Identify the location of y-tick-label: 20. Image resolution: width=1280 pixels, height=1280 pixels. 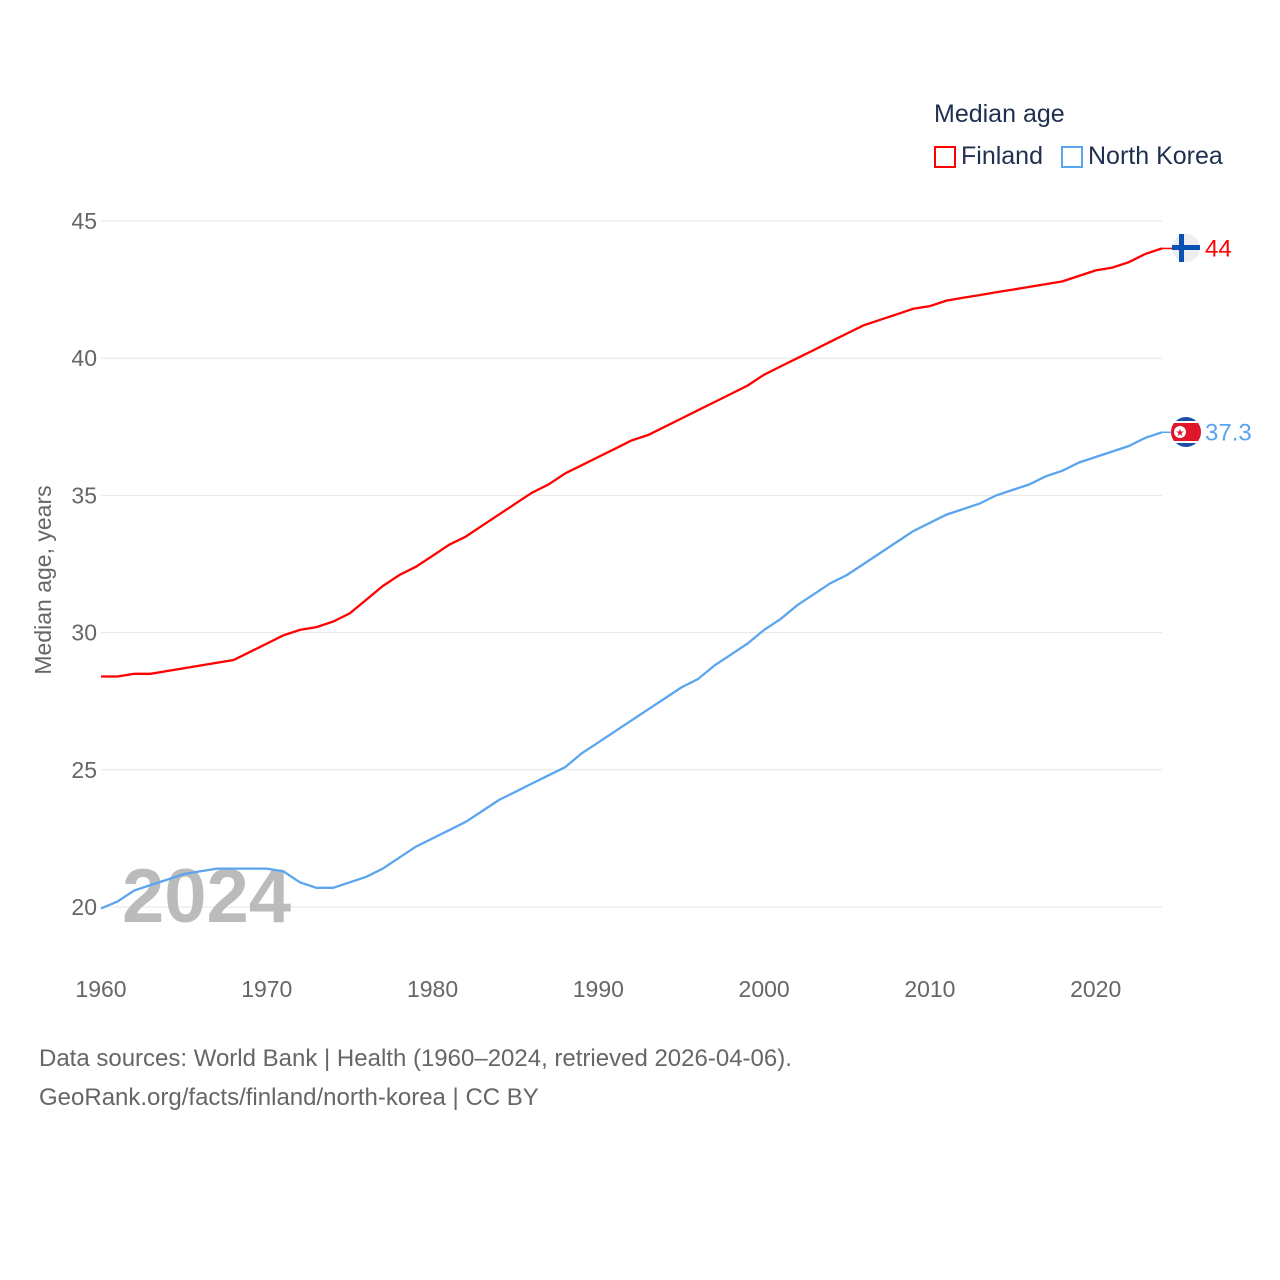
(84, 907).